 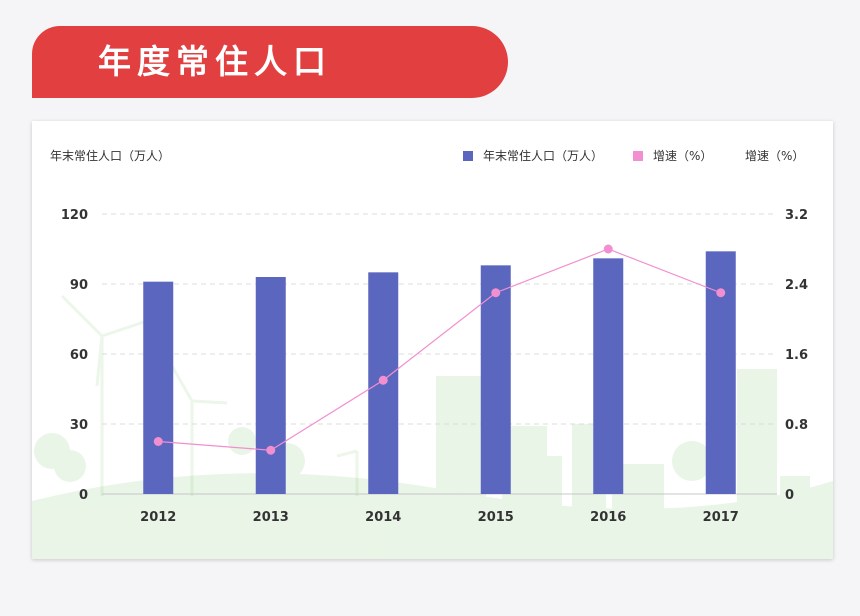 I want to click on page-title: 年度常住人口, so click(x=215, y=61).